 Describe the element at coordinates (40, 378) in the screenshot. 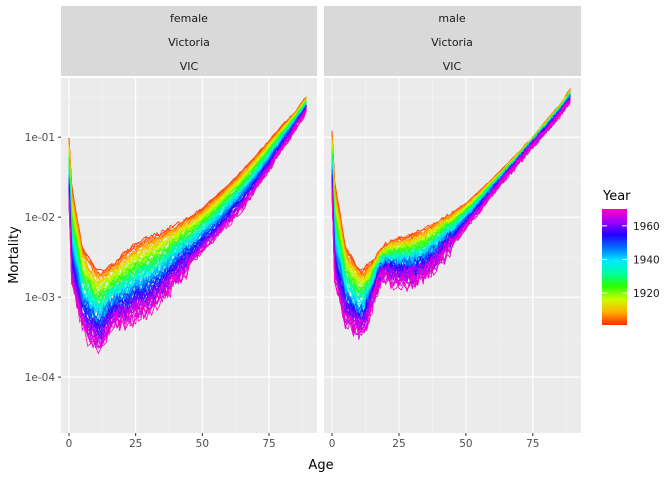

I see `y-tick-label: 1e-04` at that location.